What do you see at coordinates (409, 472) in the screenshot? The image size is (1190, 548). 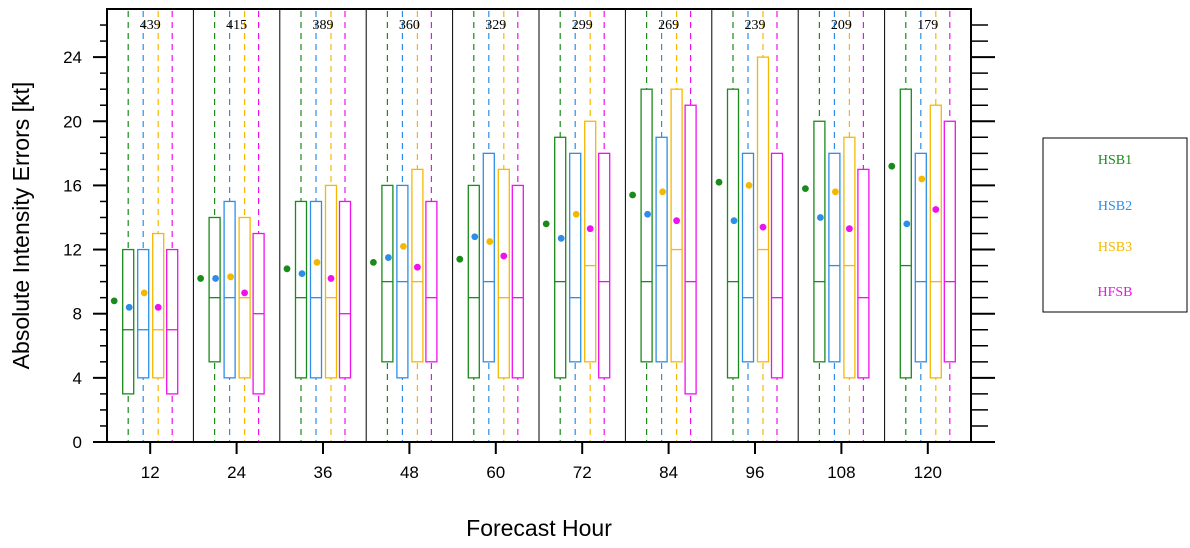 I see `x-tick-label: 48` at bounding box center [409, 472].